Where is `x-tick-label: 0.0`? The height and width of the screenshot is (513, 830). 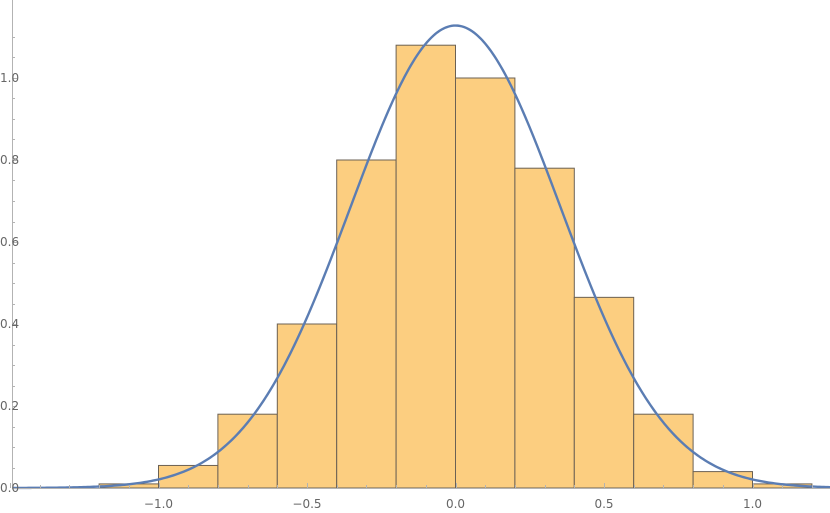 x-tick-label: 0.0 is located at coordinates (455, 504).